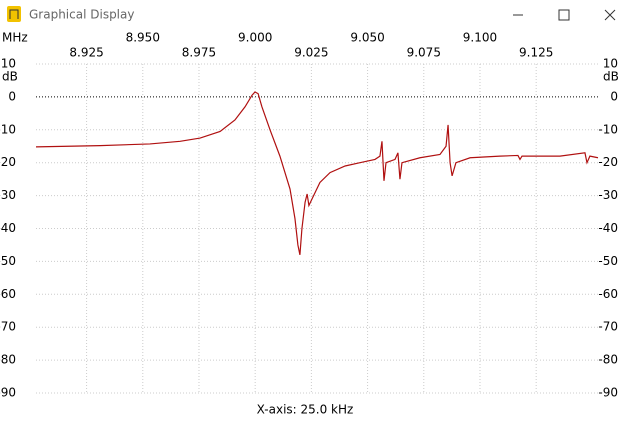 This screenshot has width=633, height=435. Describe the element at coordinates (255, 38) in the screenshot. I see `x-tick-label: 9.000` at that location.